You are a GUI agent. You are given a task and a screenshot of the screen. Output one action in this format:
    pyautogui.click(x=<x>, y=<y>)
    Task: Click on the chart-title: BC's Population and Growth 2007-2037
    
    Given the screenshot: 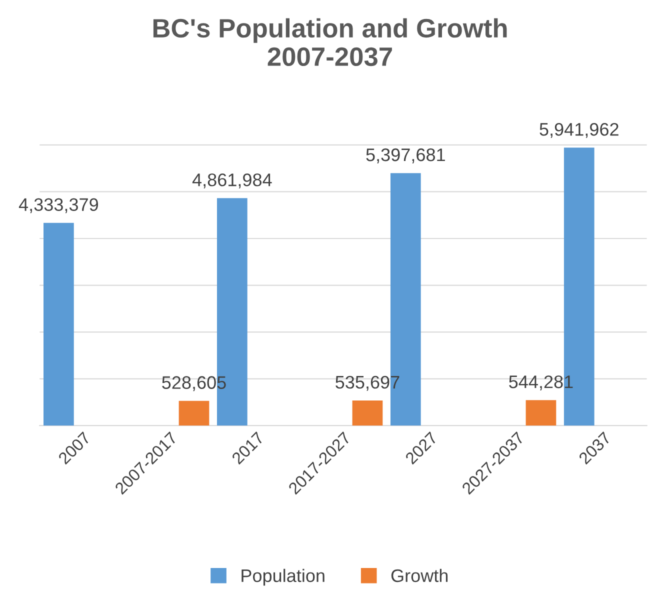 What is the action you would take?
    pyautogui.click(x=330, y=42)
    